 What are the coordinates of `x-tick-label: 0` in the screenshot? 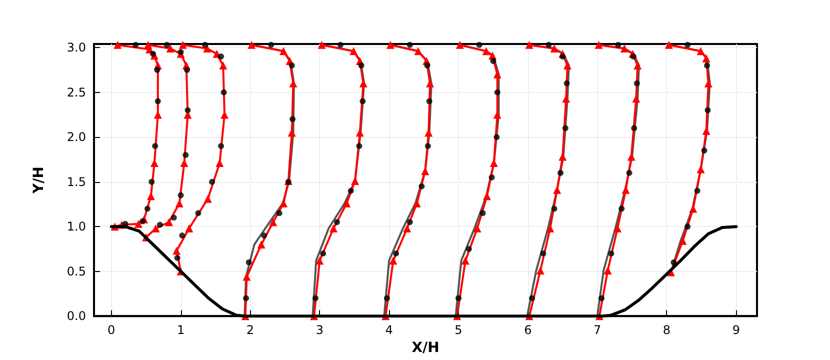 It's located at (112, 330).